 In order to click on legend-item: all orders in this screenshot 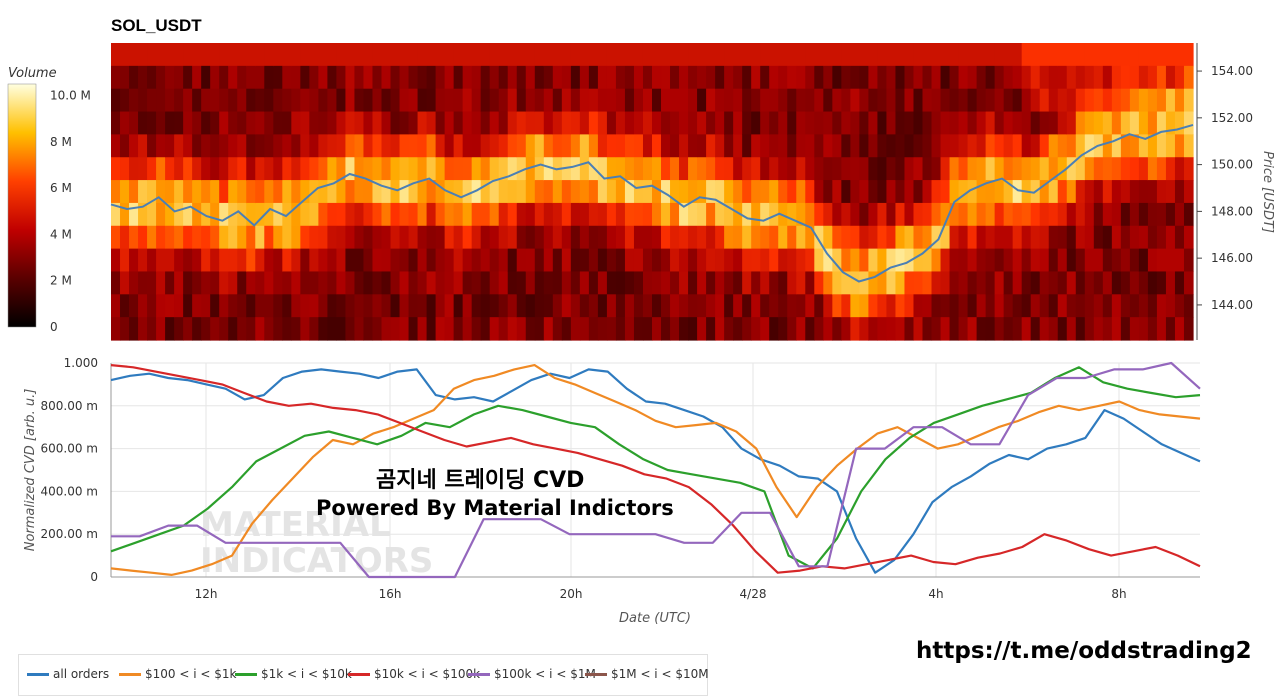, I will do `click(68, 674)`.